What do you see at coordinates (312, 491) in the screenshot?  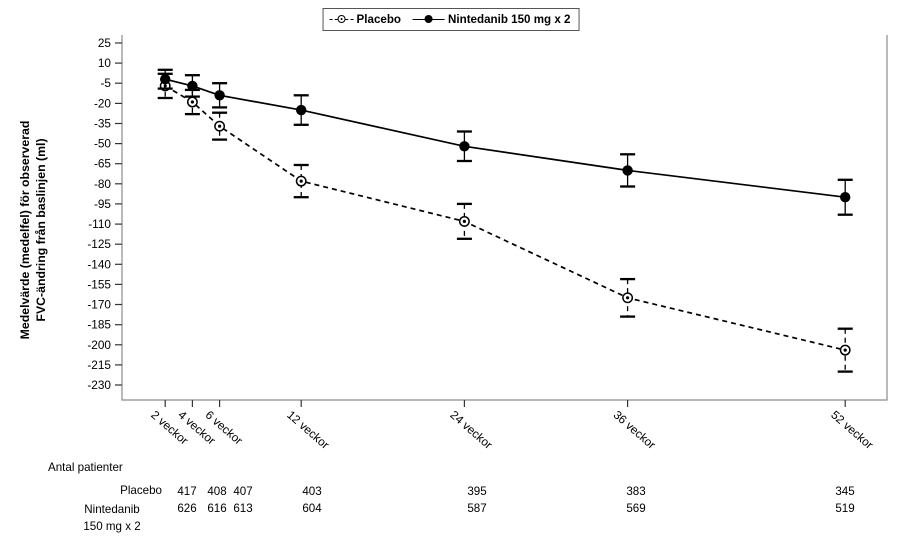 I see `patient-count-cell: 403` at bounding box center [312, 491].